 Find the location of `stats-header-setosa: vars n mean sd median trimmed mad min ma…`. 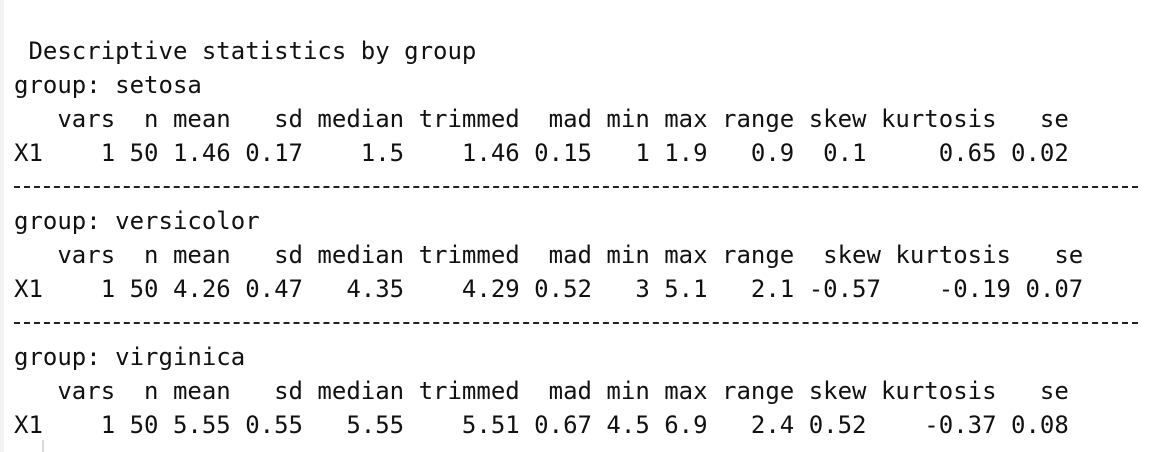

stats-header-setosa: vars n mean sd median trimmed mad min ma… is located at coordinates (541, 119).